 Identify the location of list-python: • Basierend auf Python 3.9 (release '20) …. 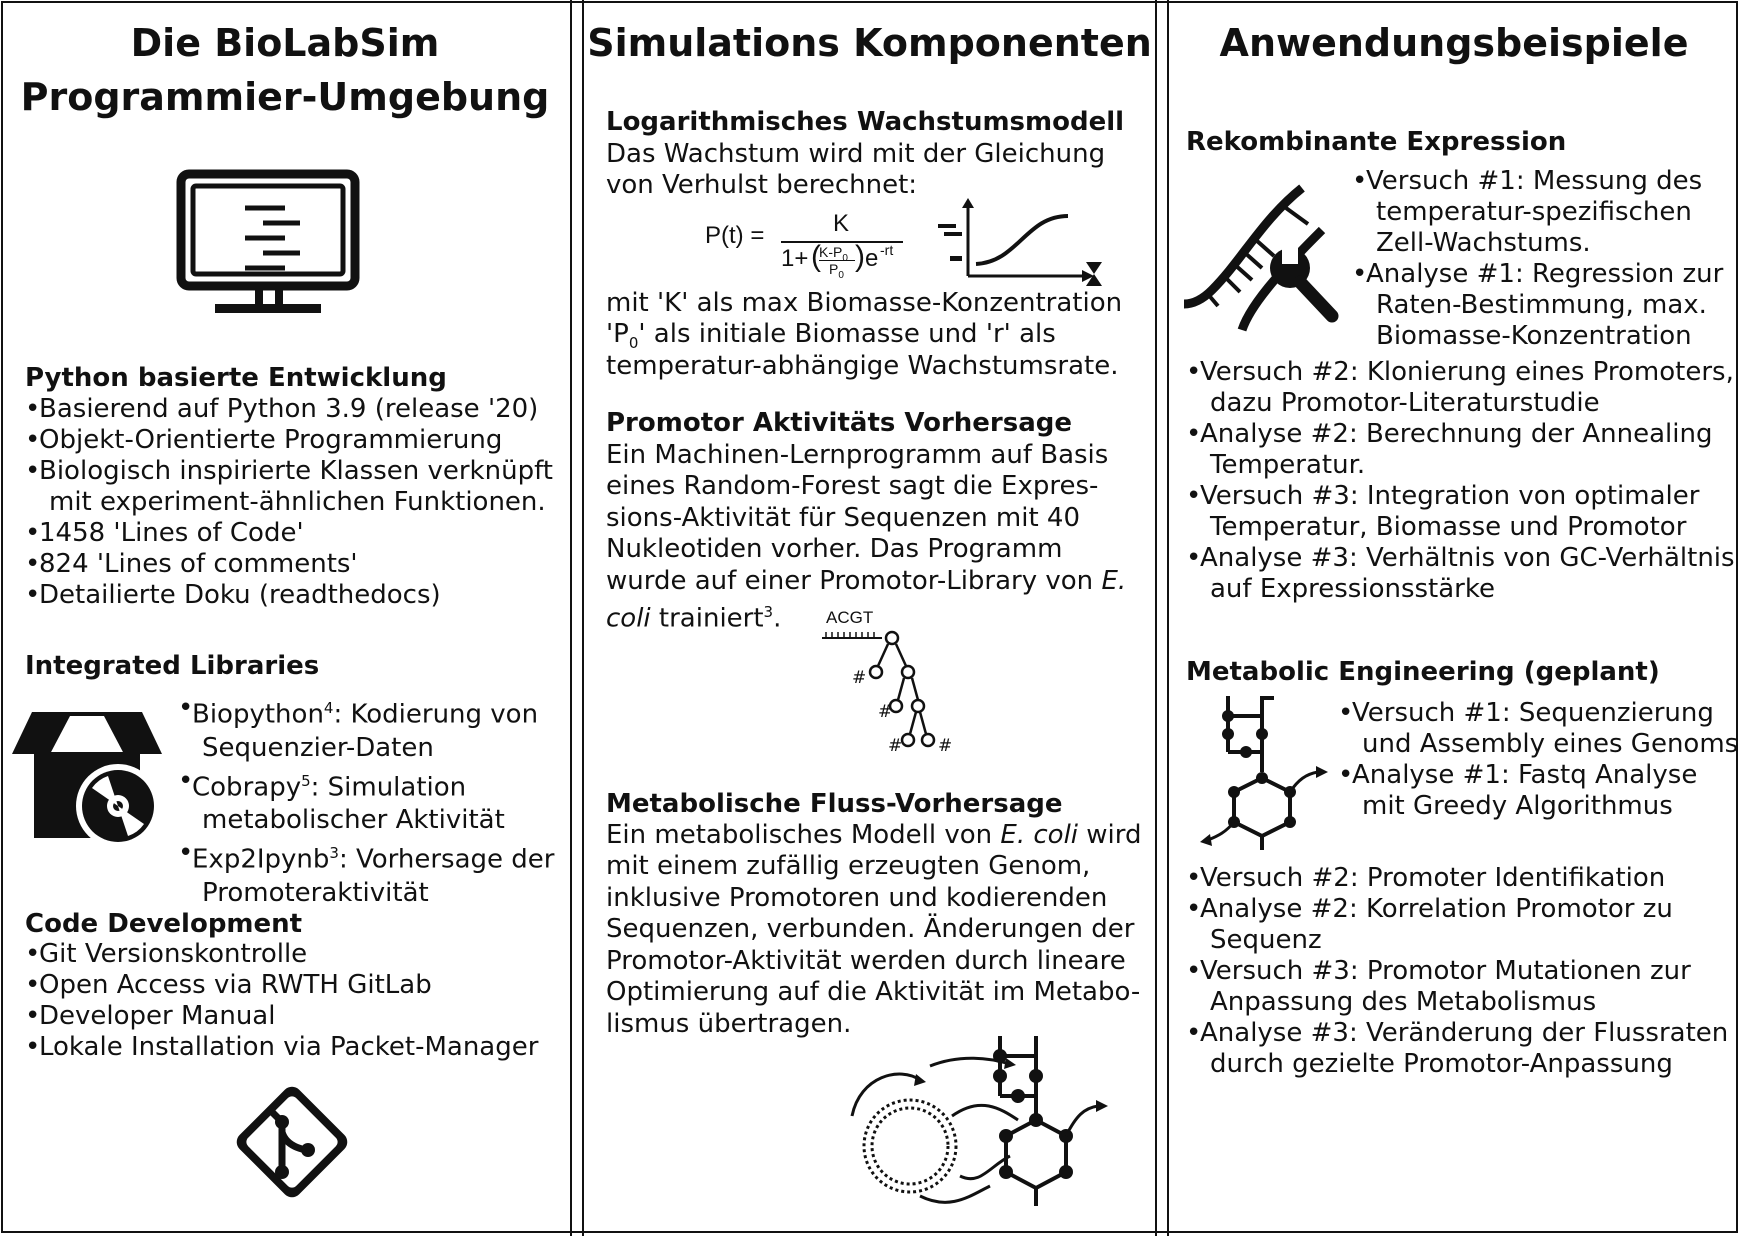
(289, 502).